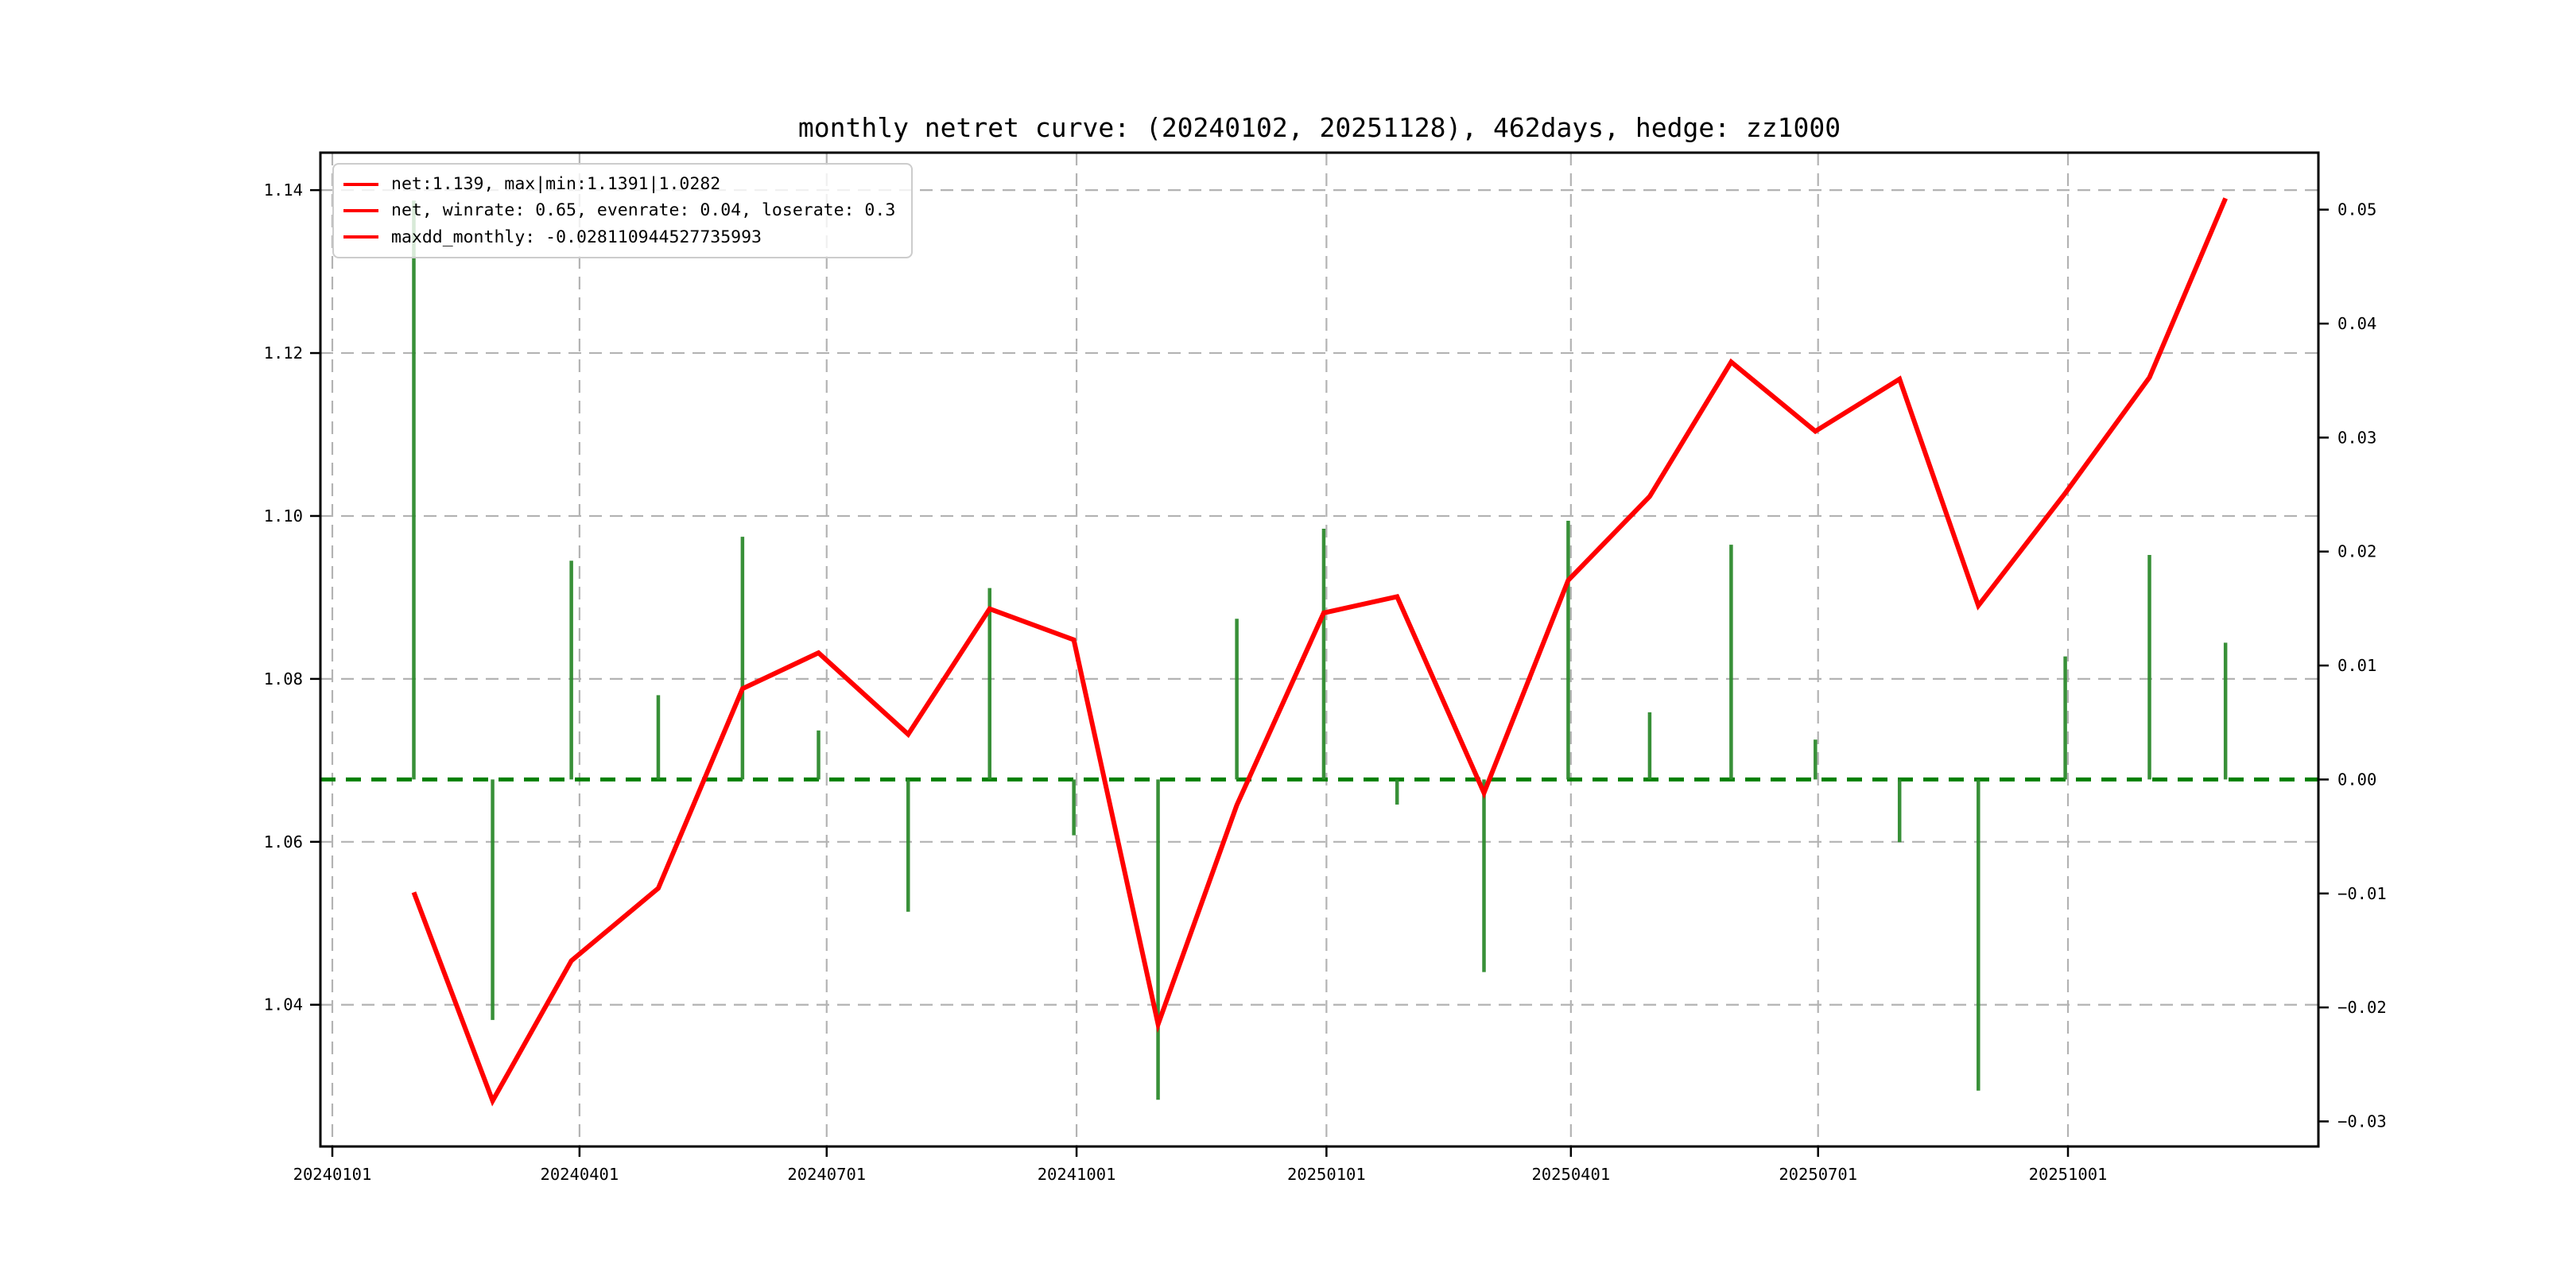 This screenshot has width=2576, height=1288. Describe the element at coordinates (2356, 780) in the screenshot. I see `svg-text: 0.00` at that location.